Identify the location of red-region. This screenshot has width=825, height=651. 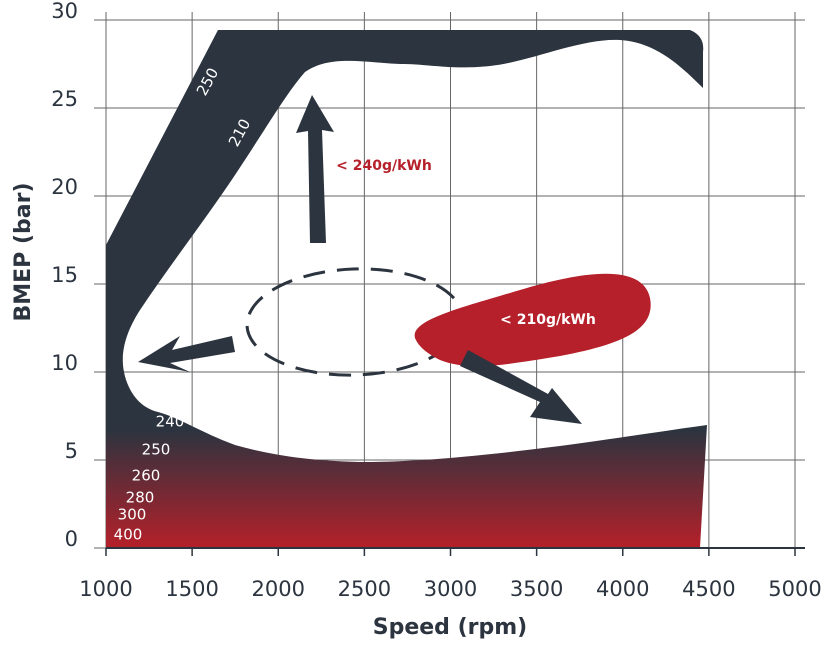
(532, 320).